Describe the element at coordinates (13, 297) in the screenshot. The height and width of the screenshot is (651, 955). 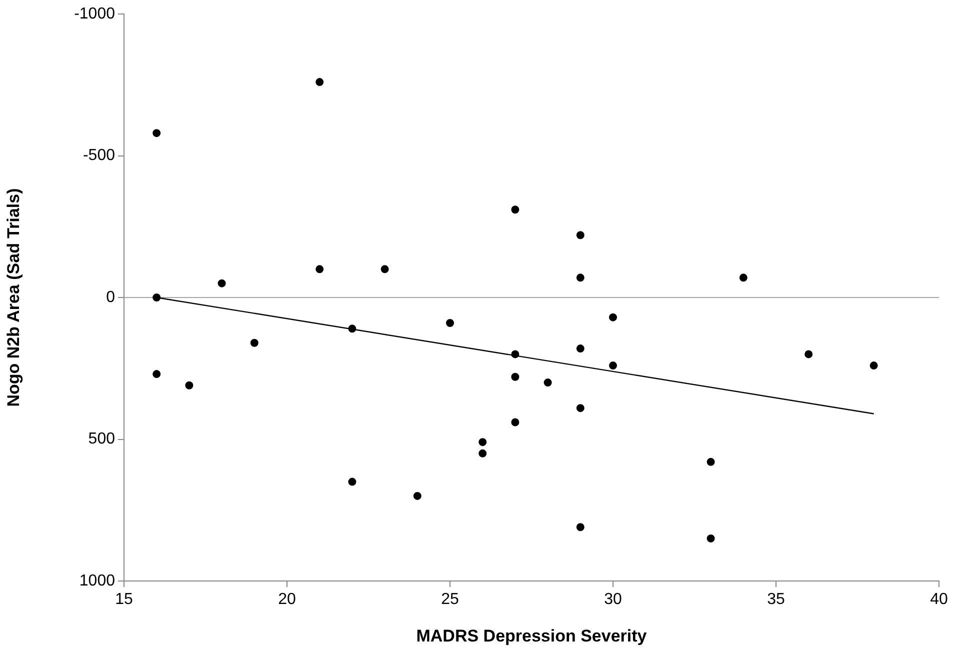
I see `y-axis-title: Nogo N2b Area (Sad Trials)` at that location.